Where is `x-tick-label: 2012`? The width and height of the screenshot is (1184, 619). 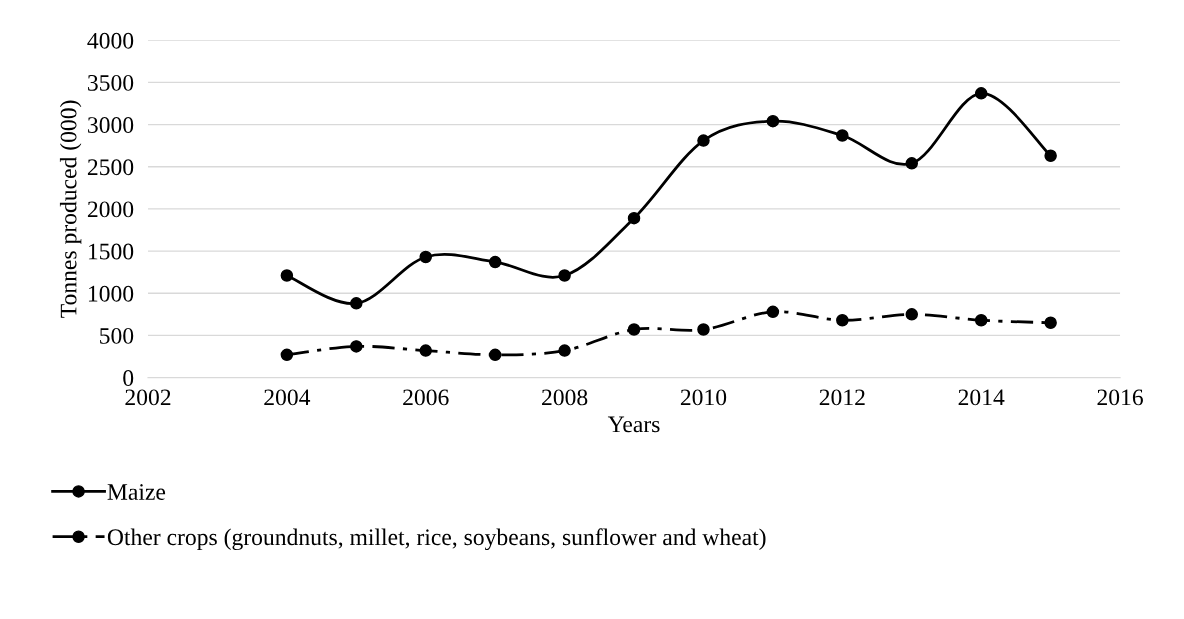 x-tick-label: 2012 is located at coordinates (842, 397).